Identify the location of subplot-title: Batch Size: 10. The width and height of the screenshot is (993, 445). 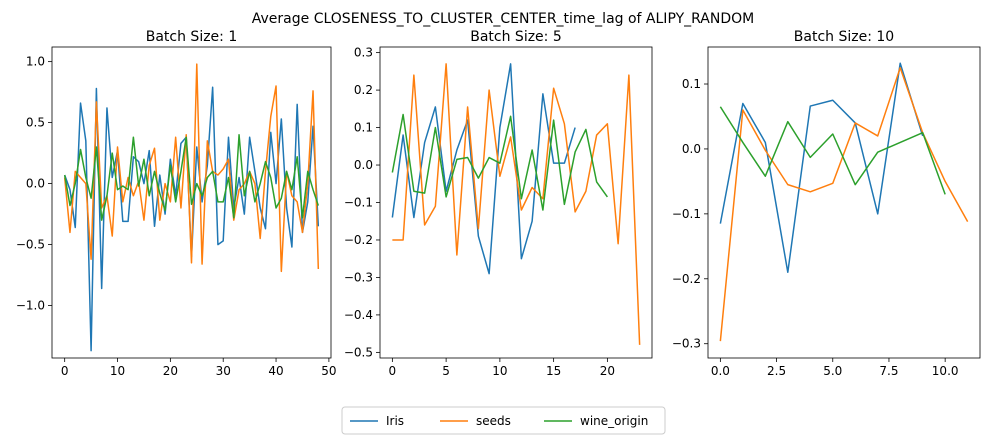
(844, 37).